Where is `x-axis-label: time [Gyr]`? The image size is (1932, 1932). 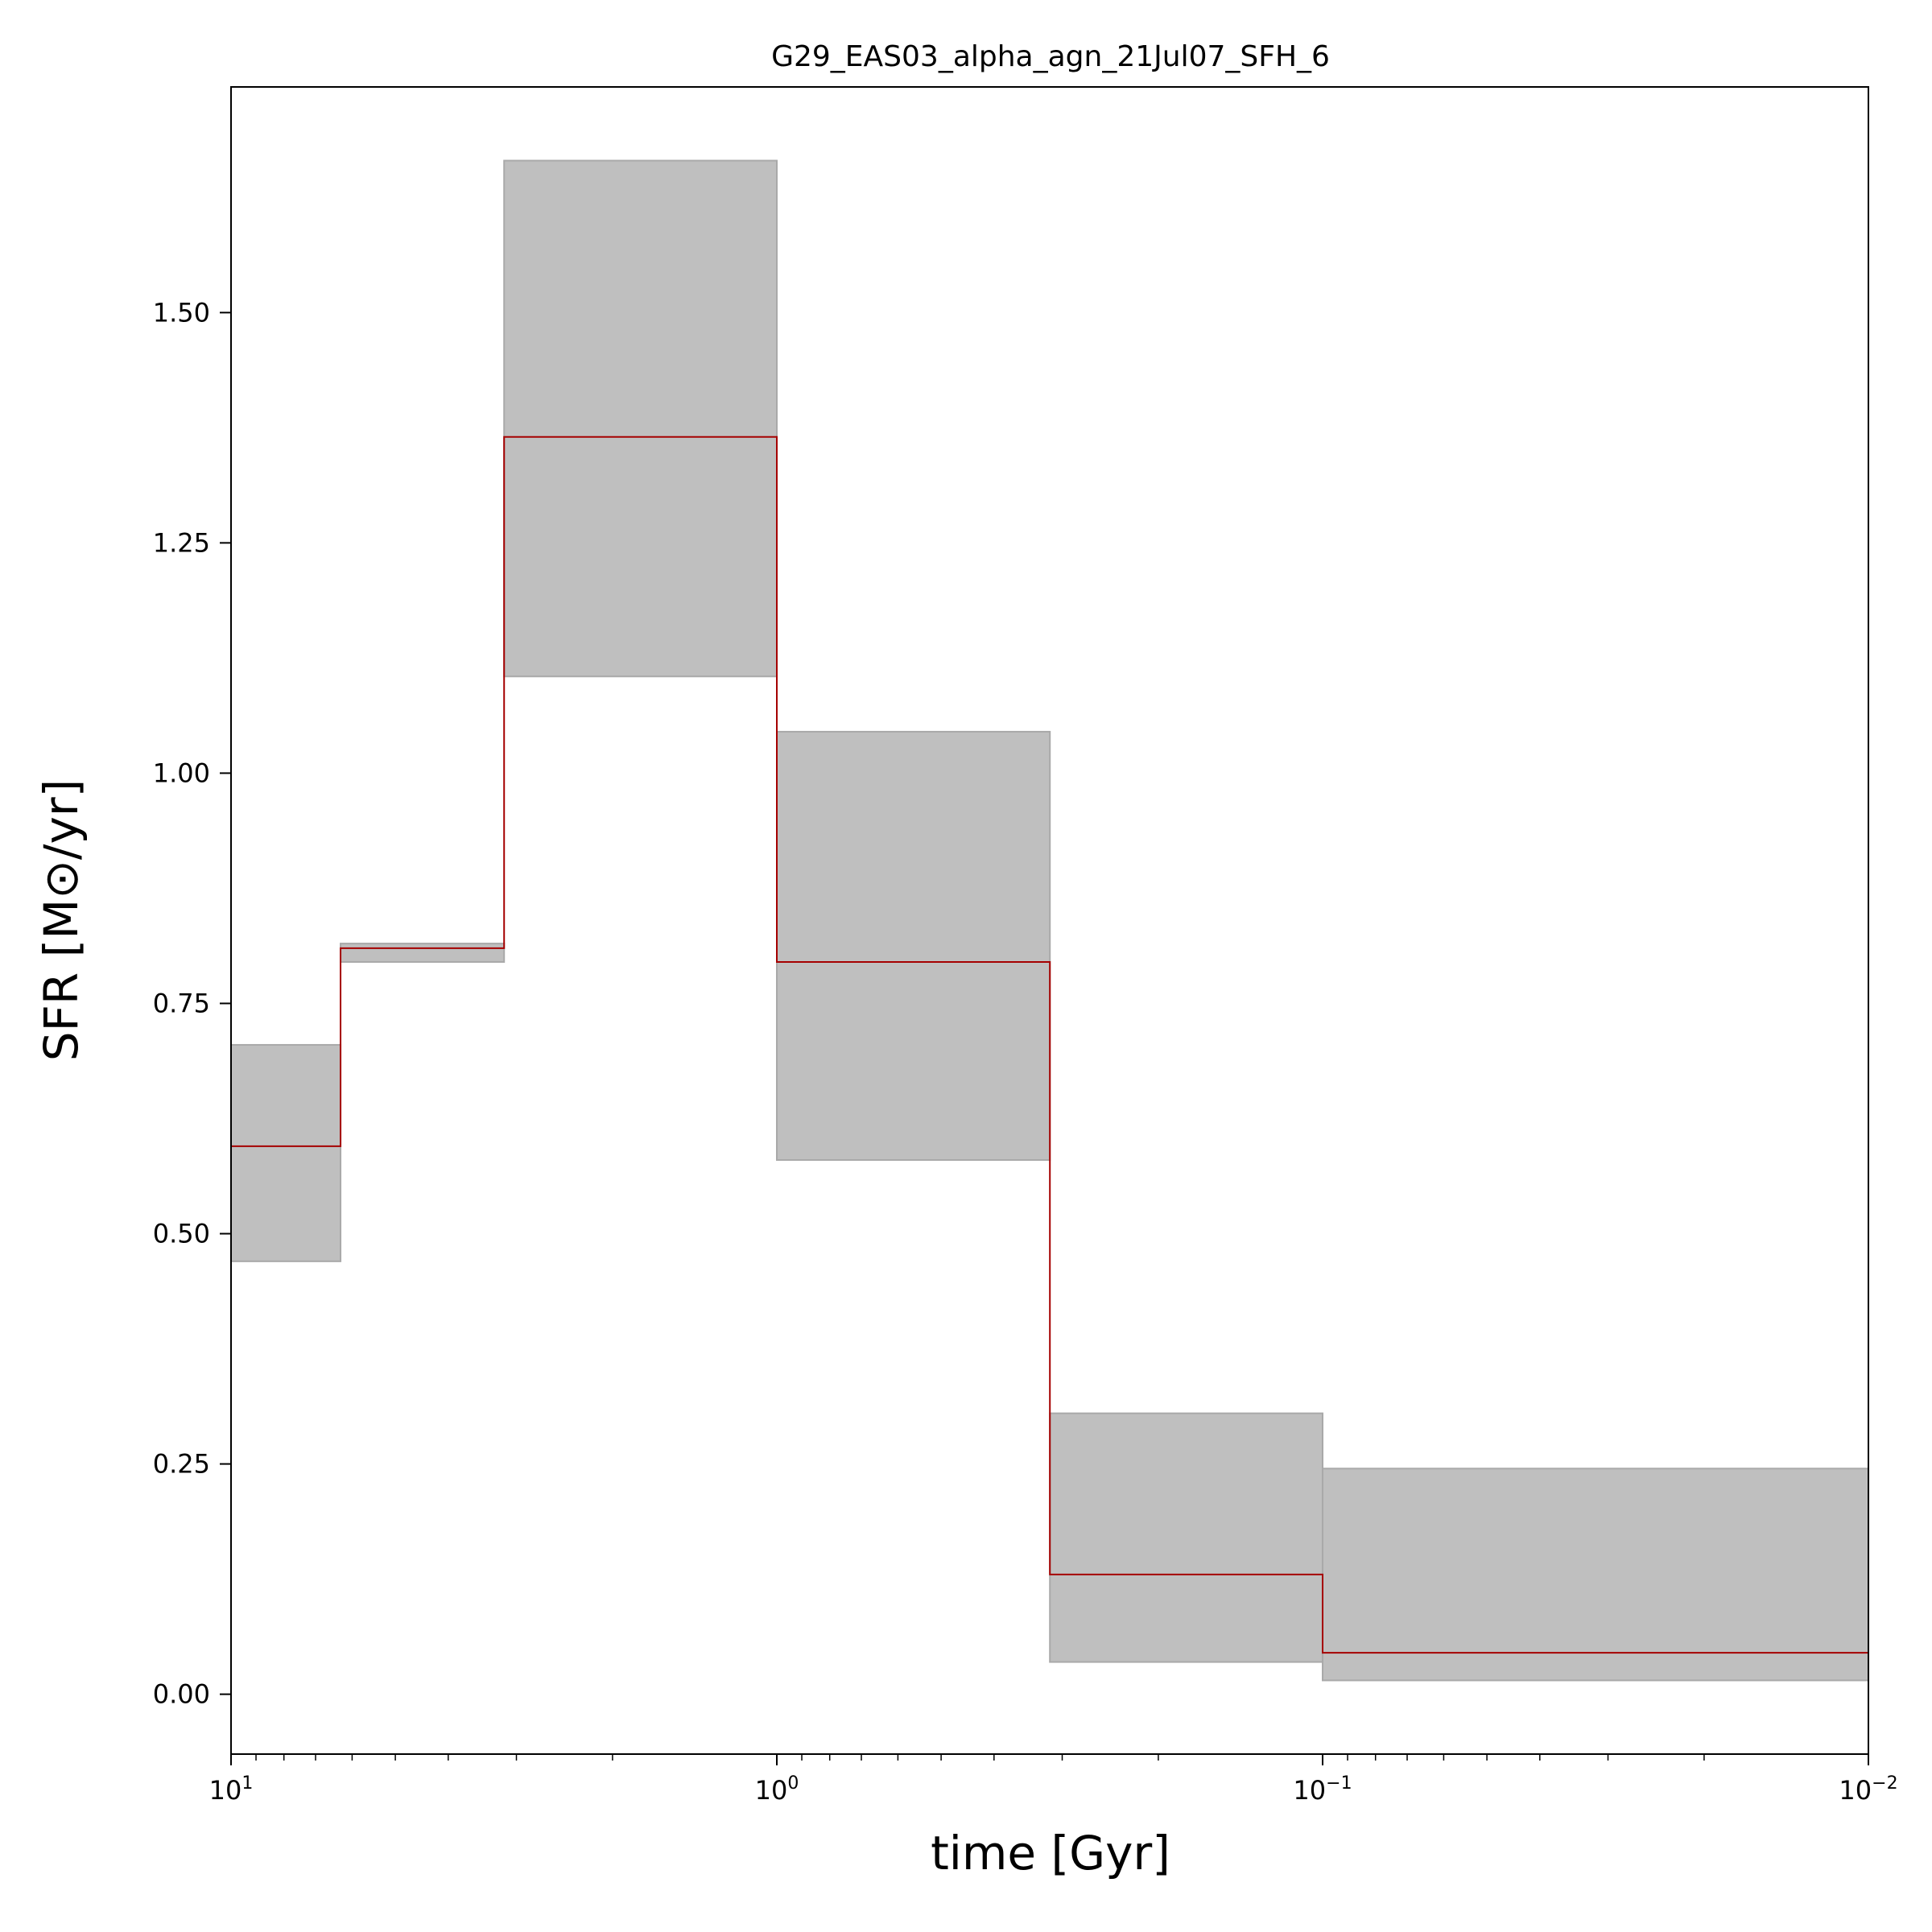
x-axis-label: time [Gyr] is located at coordinates (1050, 1853).